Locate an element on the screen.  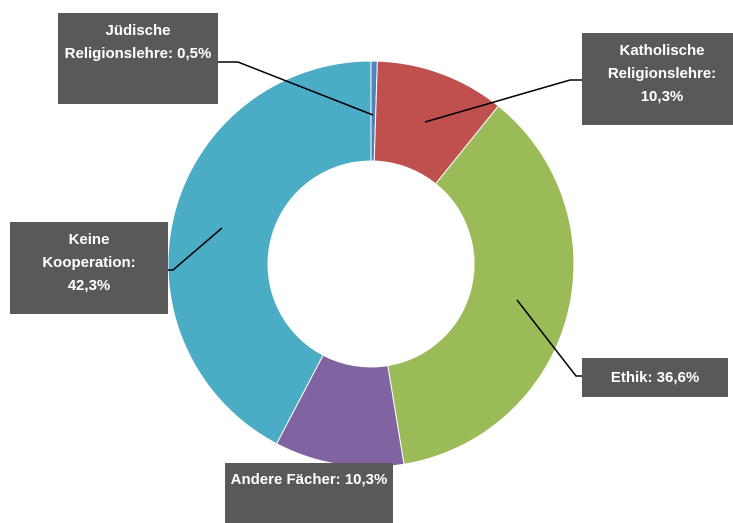
data-label: Katholische Religionslehre: 10,3% is located at coordinates (657, 79).